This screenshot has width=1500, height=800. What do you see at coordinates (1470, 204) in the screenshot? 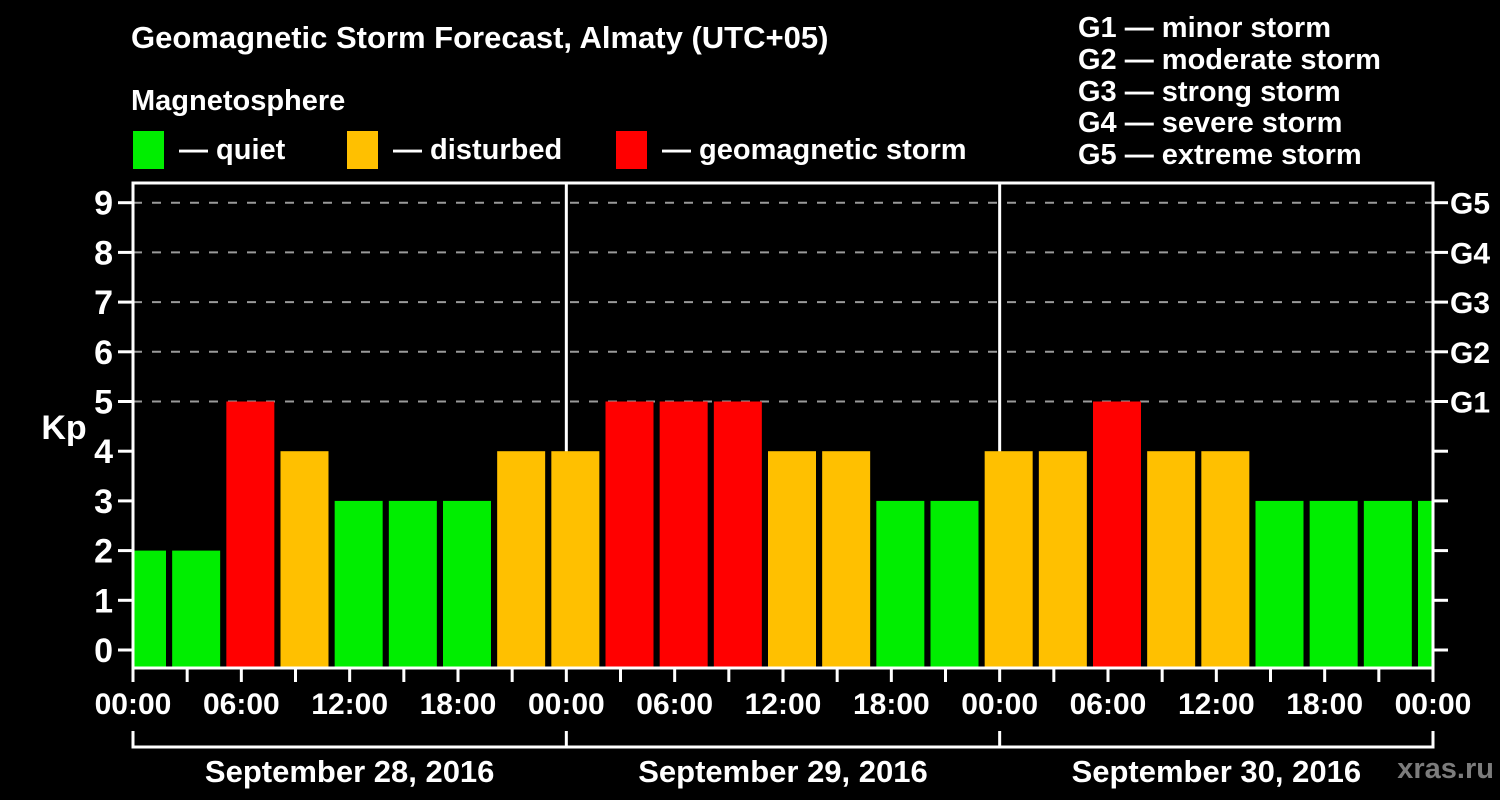
I see `right-axis-label-g5: G5` at bounding box center [1470, 204].